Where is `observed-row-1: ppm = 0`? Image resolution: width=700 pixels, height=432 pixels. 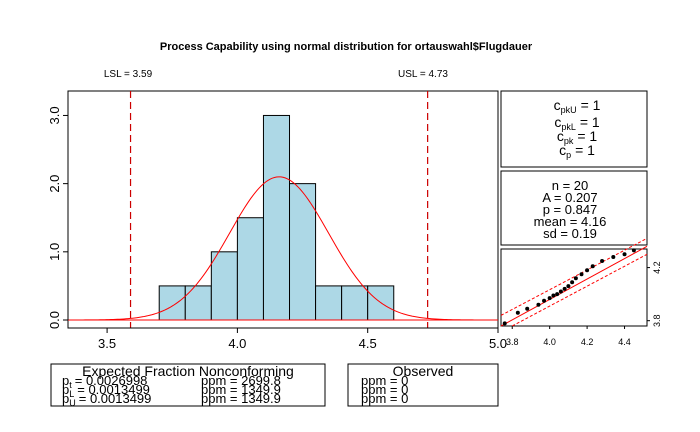 observed-row-1: ppm = 0 is located at coordinates (384, 380).